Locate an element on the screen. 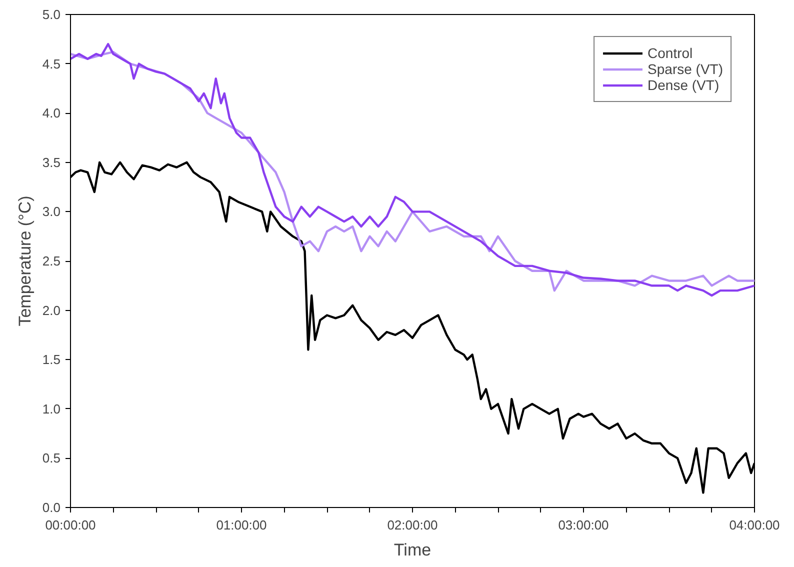 The height and width of the screenshot is (567, 794). legend-label: Control is located at coordinates (670, 53).